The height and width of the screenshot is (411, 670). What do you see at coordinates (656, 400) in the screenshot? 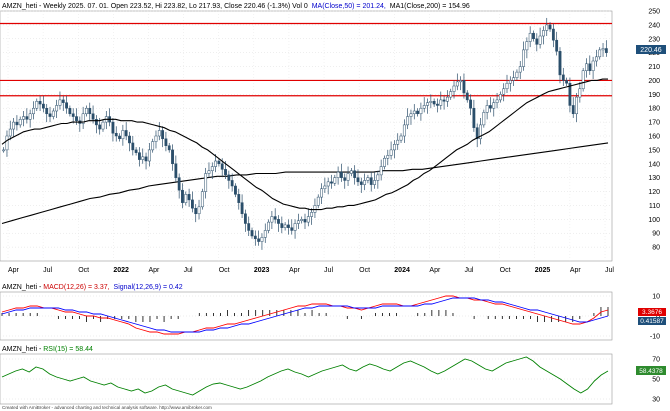
I see `rsi-y-tick-label: 30` at bounding box center [656, 400].